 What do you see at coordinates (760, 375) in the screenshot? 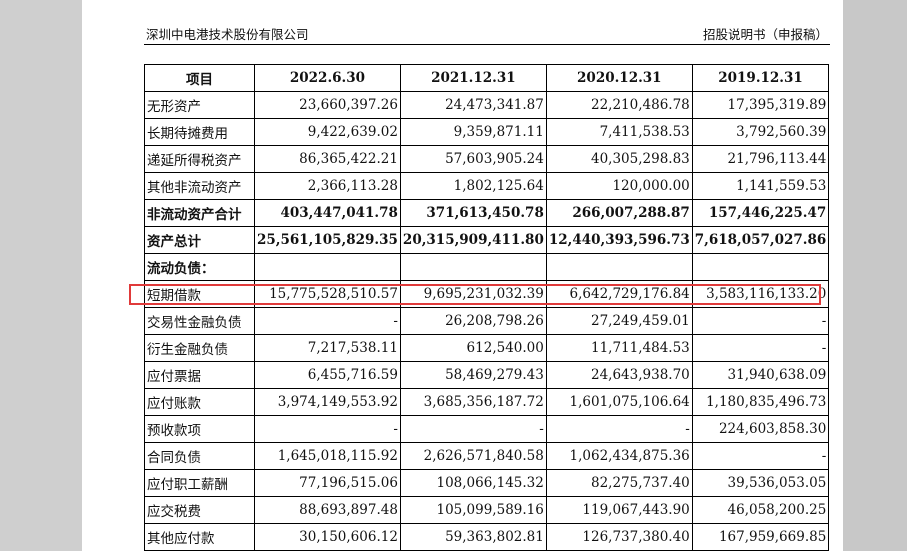
I see `table-cell: 31,940,638.09` at bounding box center [760, 375].